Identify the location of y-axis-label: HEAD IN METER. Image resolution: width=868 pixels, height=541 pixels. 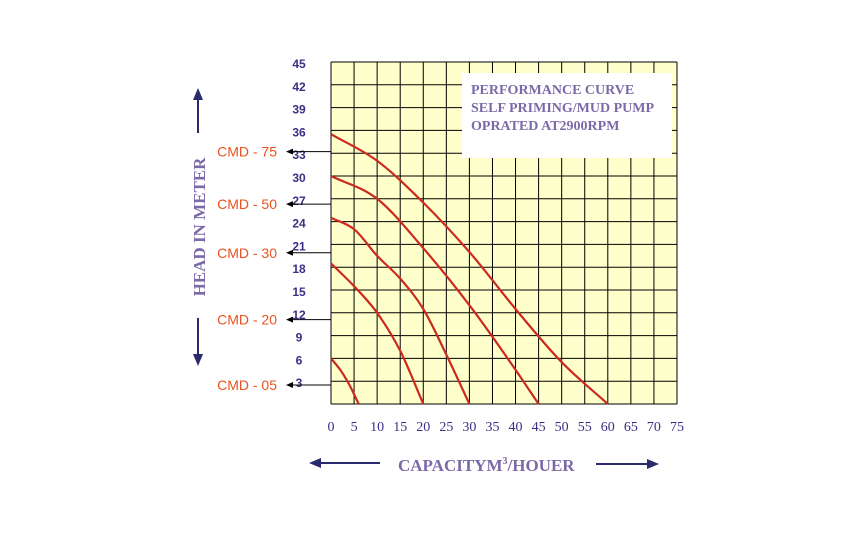
(199, 227).